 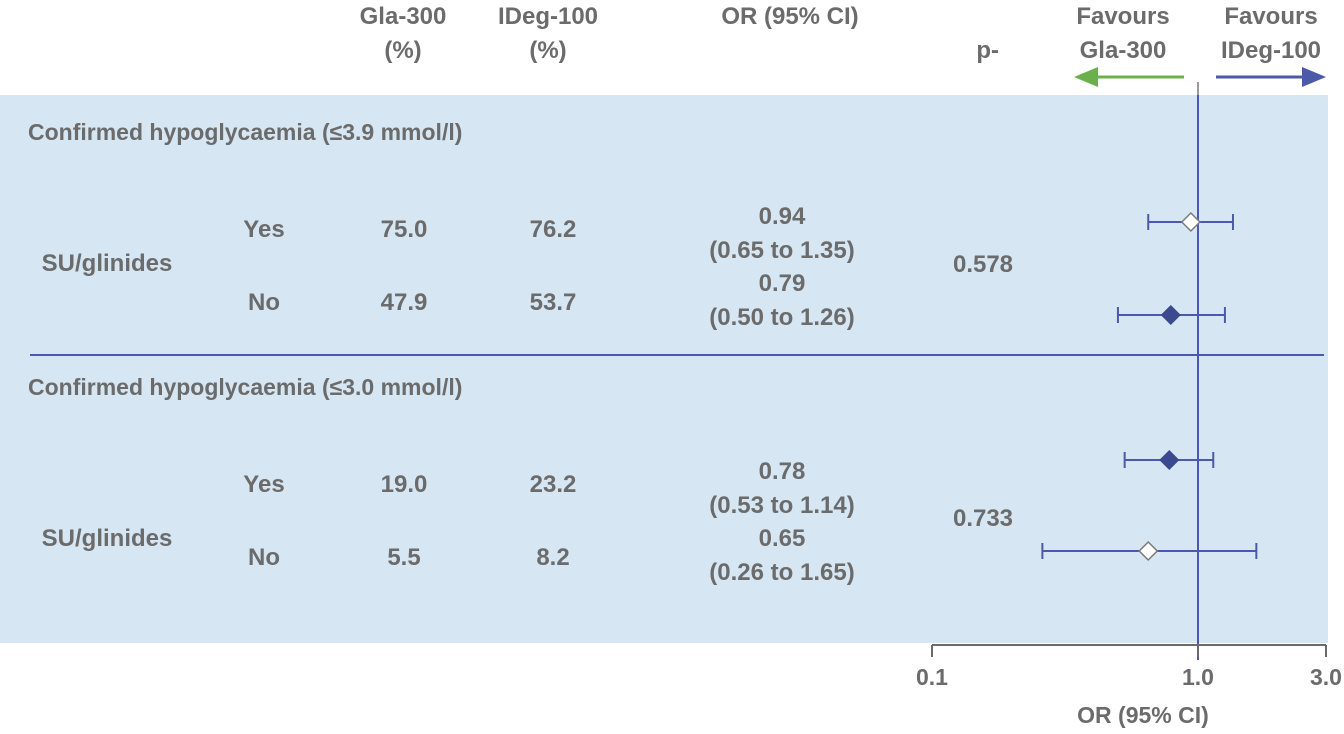 I want to click on header-gla300: Gla-300 (%), so click(x=403, y=33).